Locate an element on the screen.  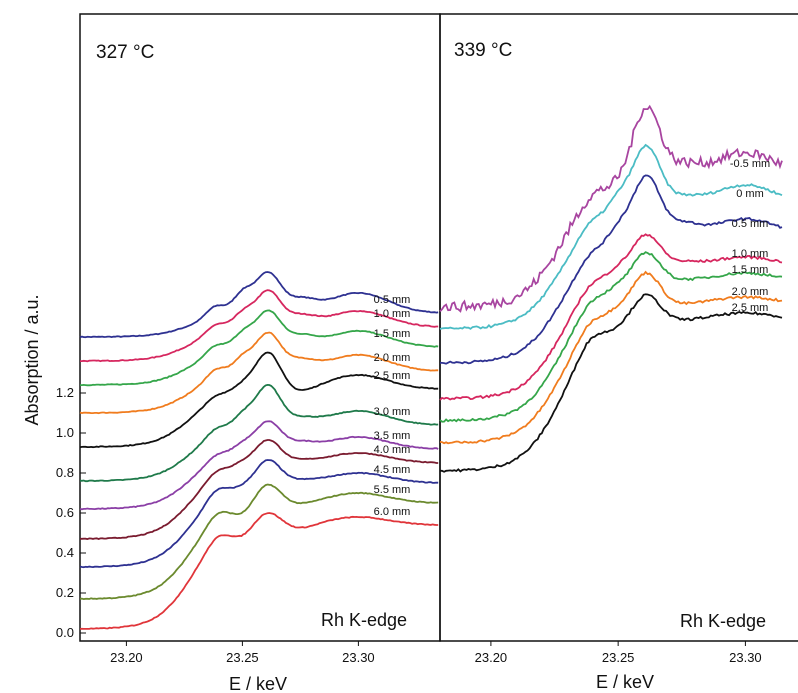
series-line-right-2p5mm is located at coordinates (611, 383).